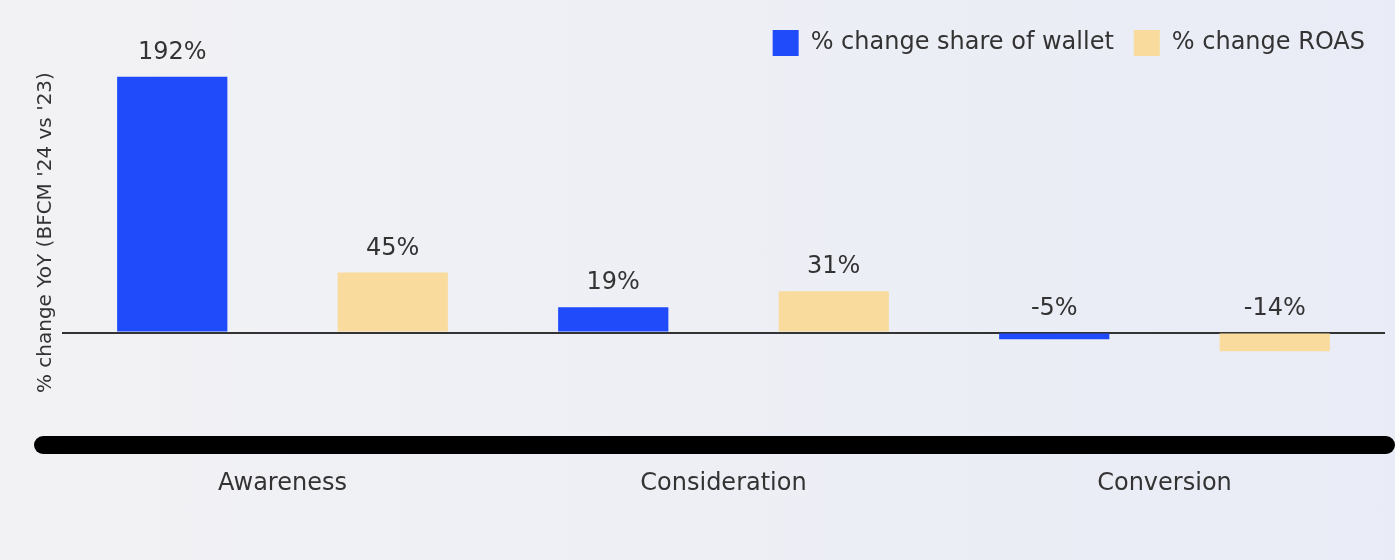  Describe the element at coordinates (1274, 306) in the screenshot. I see `data-label: -14%` at that location.